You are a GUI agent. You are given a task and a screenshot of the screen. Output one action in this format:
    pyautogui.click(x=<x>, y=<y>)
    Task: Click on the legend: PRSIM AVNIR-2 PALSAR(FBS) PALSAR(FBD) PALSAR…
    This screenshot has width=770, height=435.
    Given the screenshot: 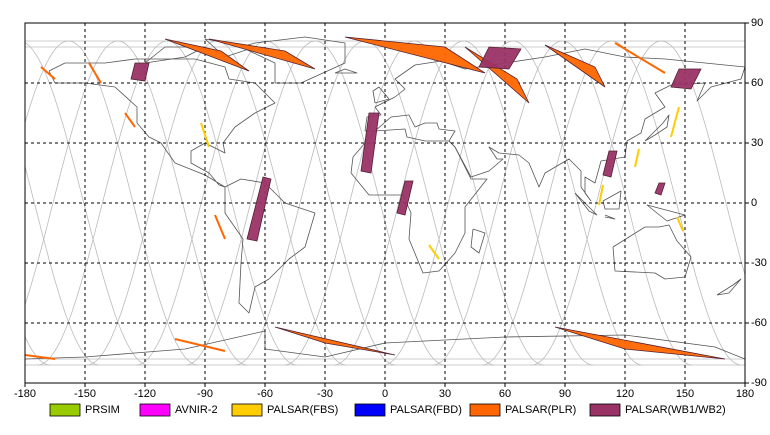 What is the action you would take?
    pyautogui.click(x=387, y=410)
    